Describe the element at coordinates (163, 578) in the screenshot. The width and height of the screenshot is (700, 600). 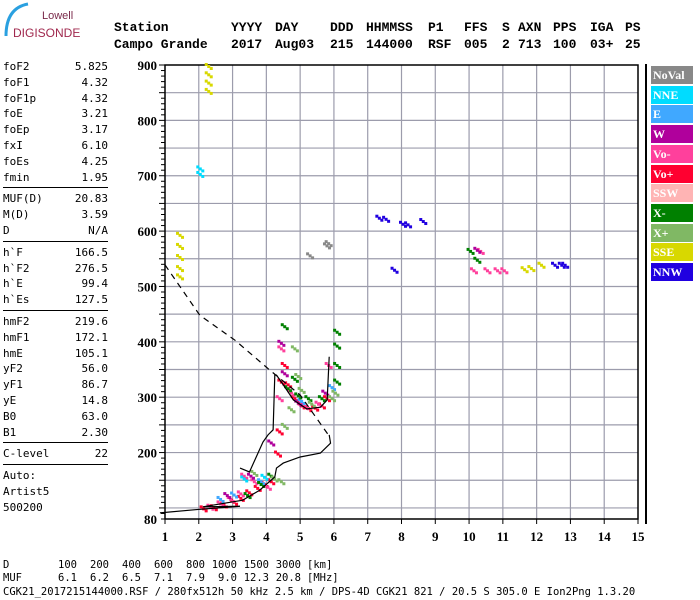
I see `muf-value: 7.1` at that location.